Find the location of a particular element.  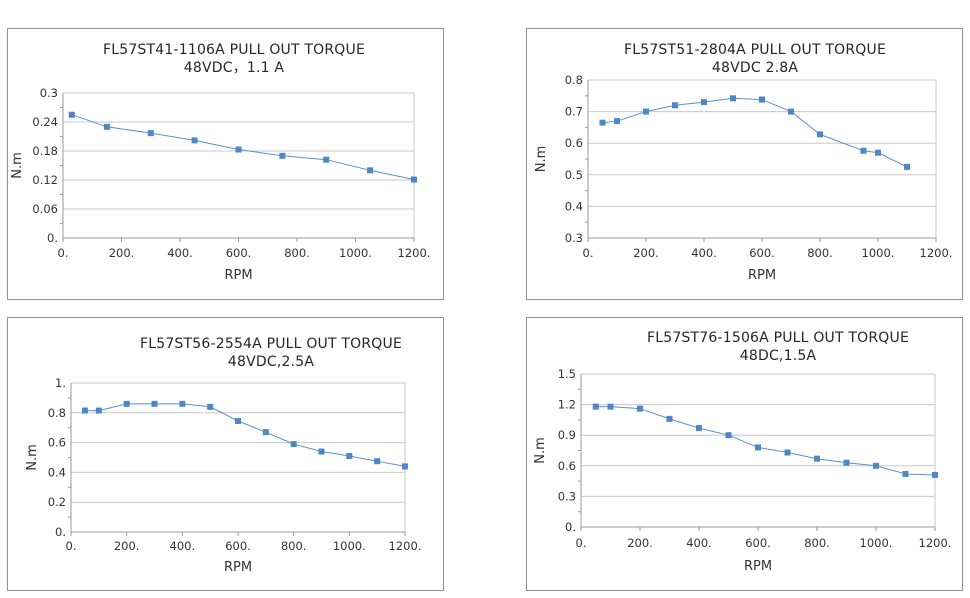

y-tick-label: 0.2 is located at coordinates (57, 502).